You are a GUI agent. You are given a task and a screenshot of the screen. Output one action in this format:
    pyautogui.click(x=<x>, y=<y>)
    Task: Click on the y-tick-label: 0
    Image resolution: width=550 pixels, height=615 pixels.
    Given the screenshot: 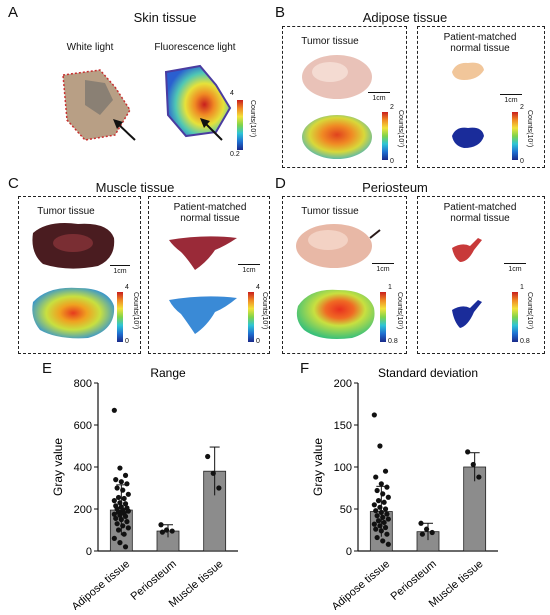 What is the action you would take?
    pyautogui.click(x=349, y=552)
    